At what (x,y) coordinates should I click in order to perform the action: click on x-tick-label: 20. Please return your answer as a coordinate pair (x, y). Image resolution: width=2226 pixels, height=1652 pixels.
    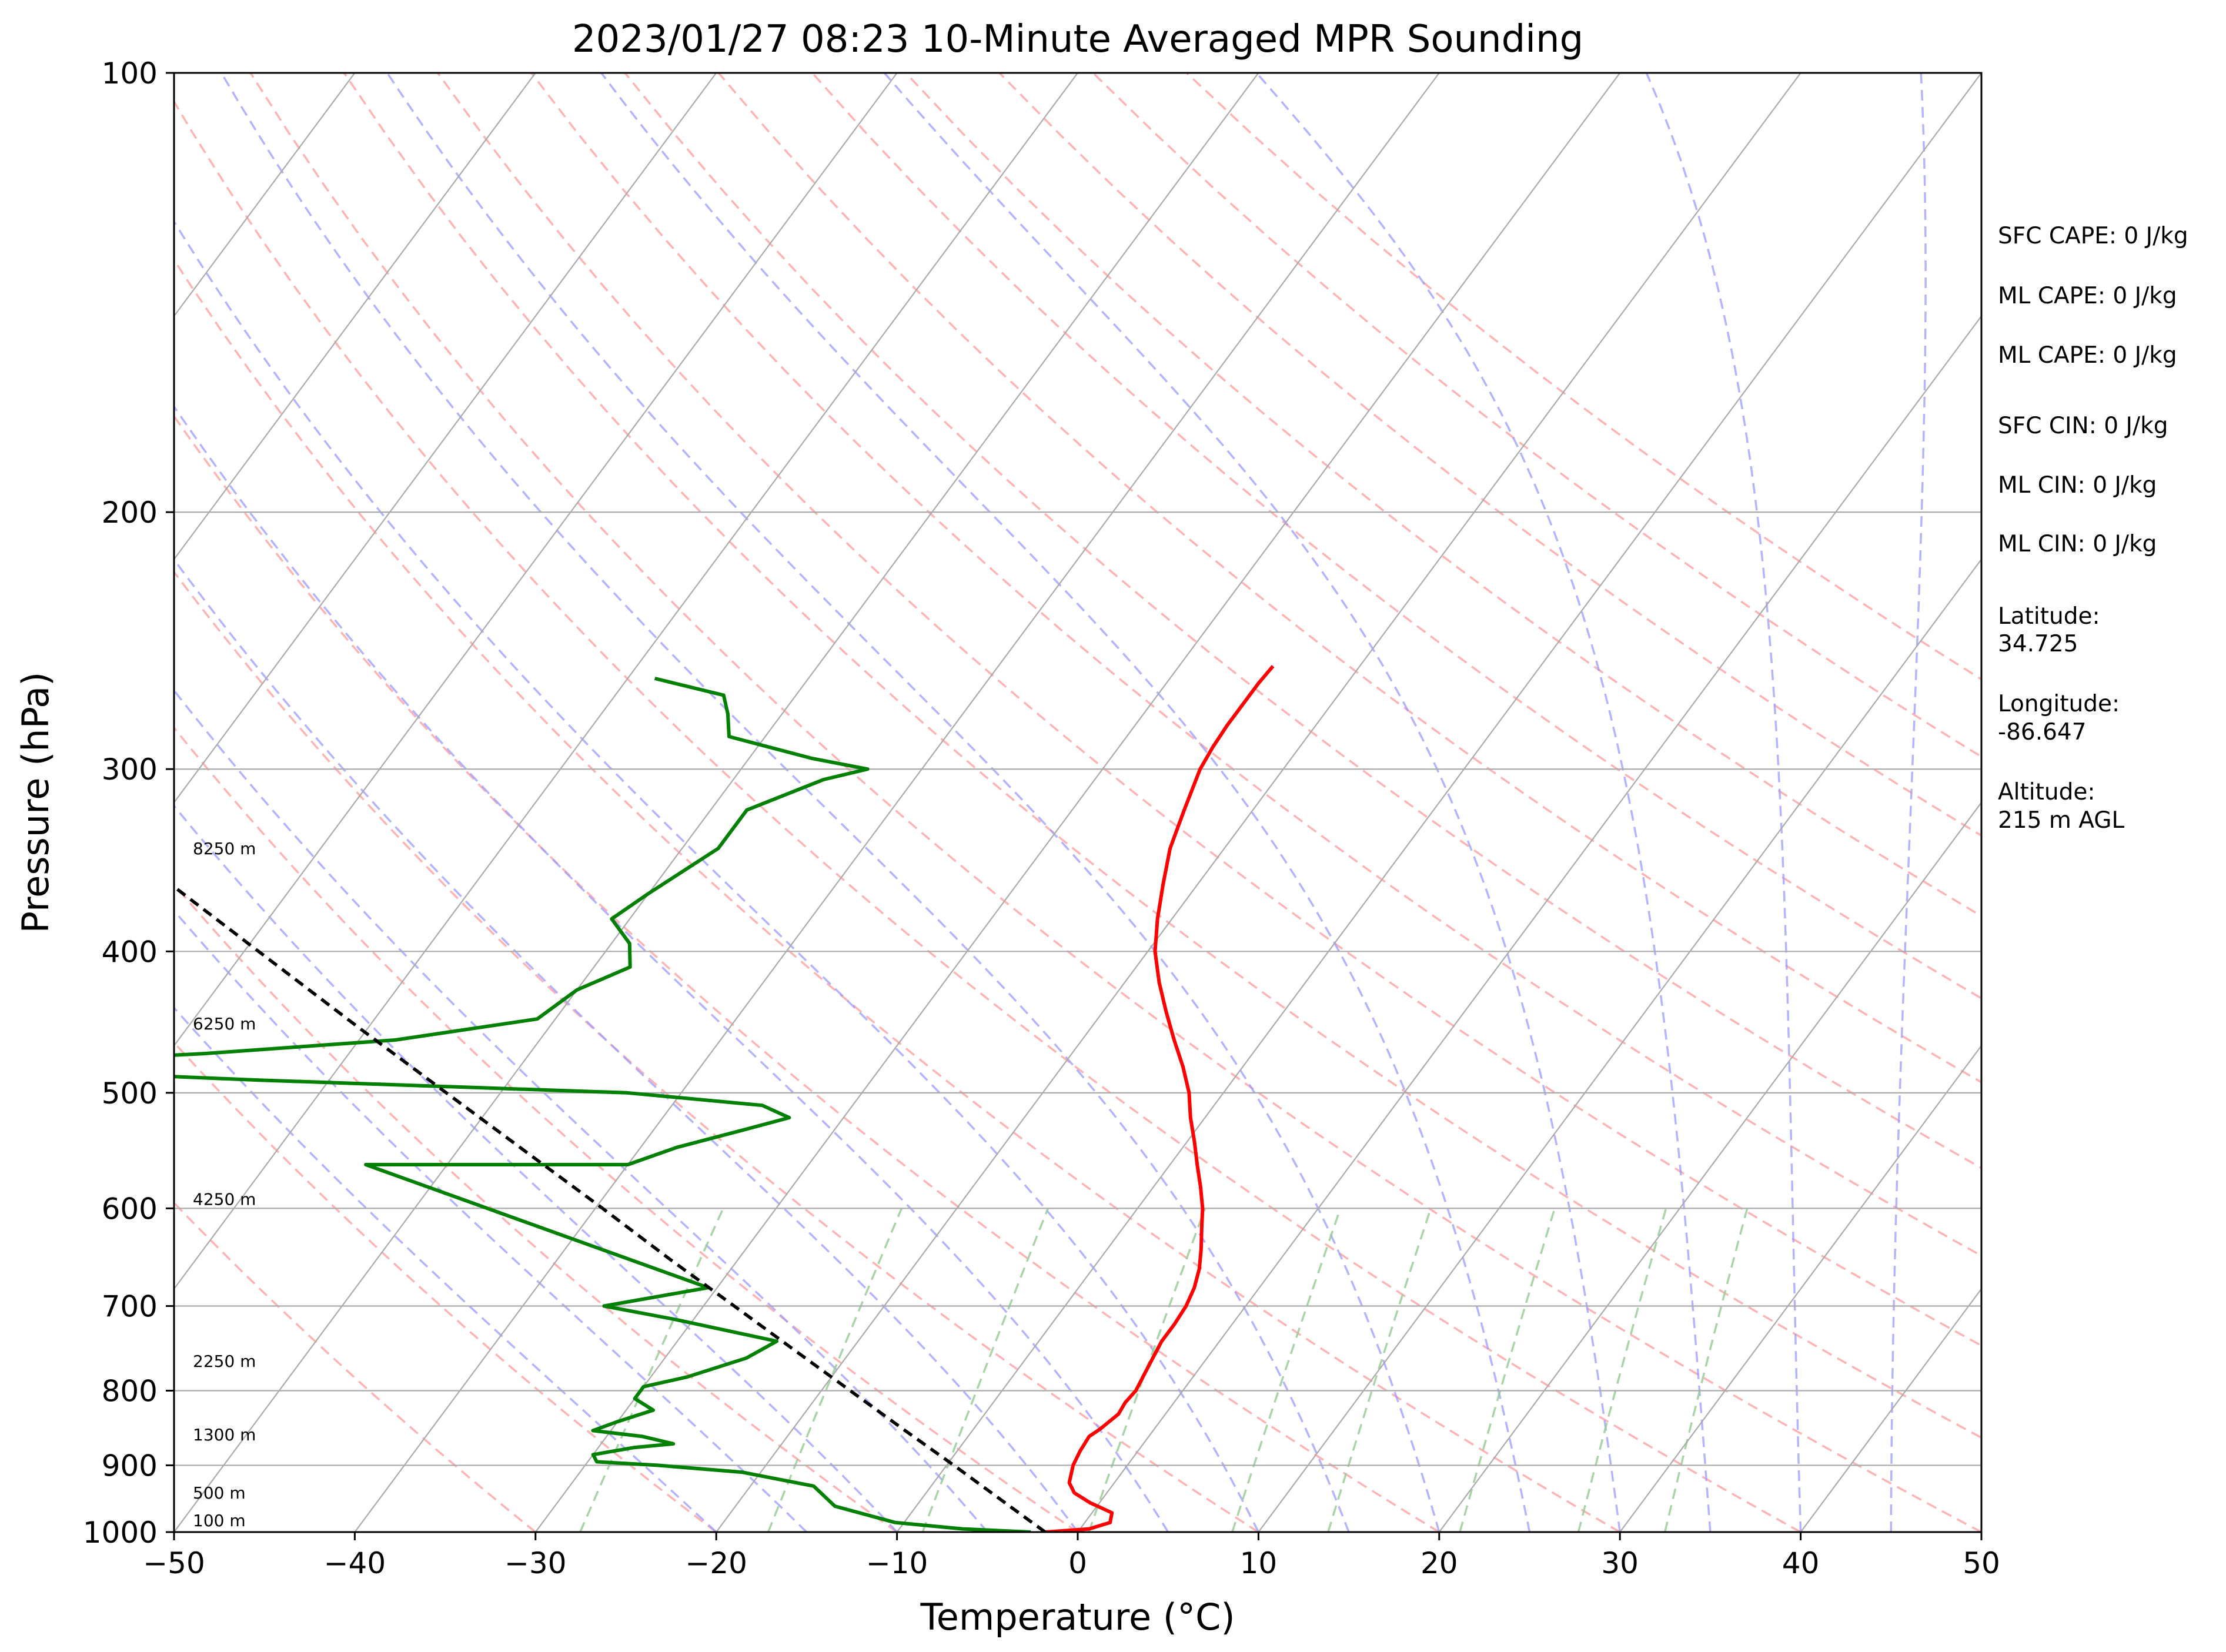
    Looking at the image, I should click on (1440, 1563).